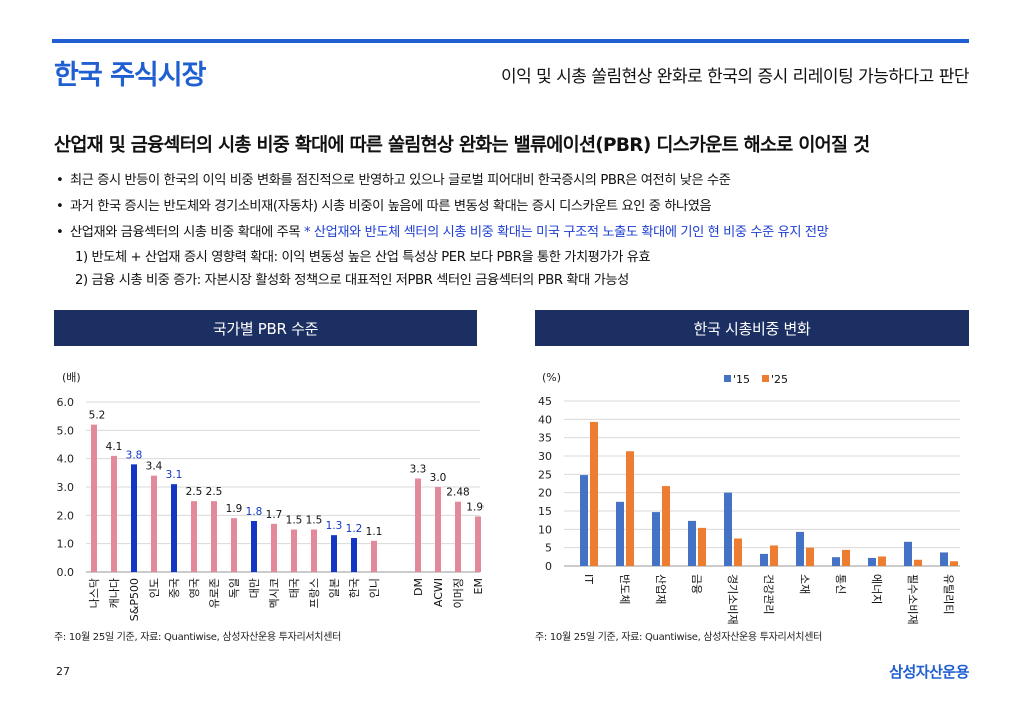 This screenshot has width=1024, height=709. I want to click on y-tick-label: 4.0, so click(66, 459).